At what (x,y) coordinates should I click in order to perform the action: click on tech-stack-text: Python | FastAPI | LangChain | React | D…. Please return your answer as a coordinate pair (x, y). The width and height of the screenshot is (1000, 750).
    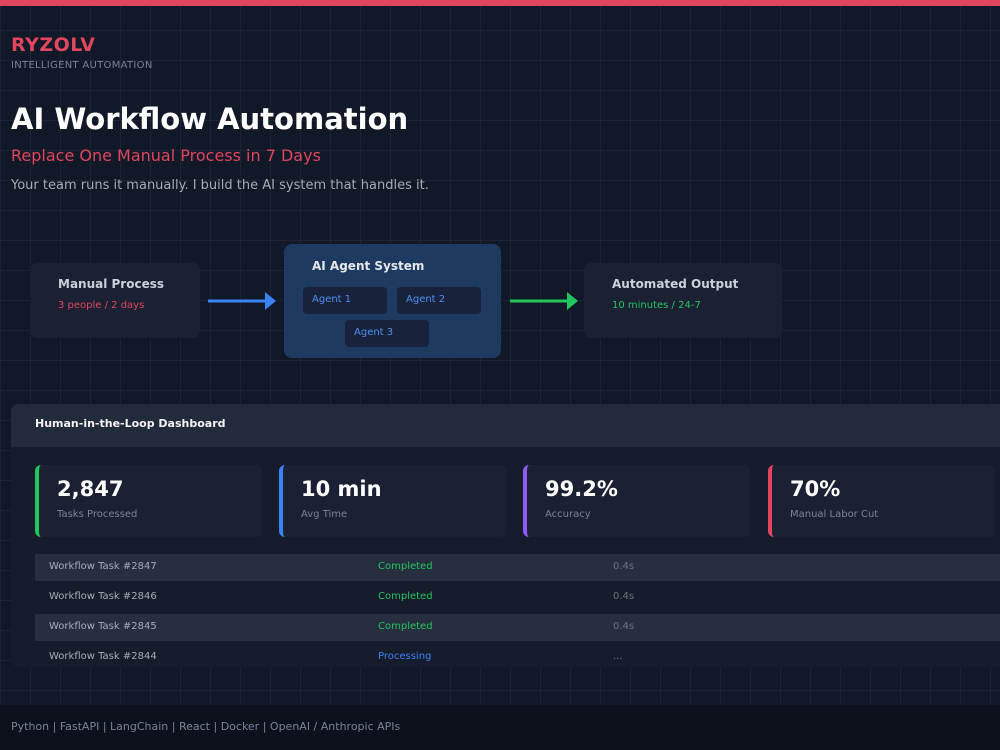
    Looking at the image, I should click on (206, 726).